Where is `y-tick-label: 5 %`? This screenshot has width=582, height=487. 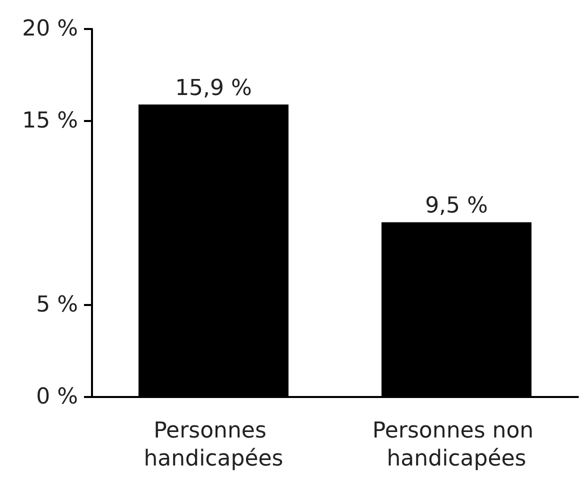 y-tick-label: 5 % is located at coordinates (57, 305).